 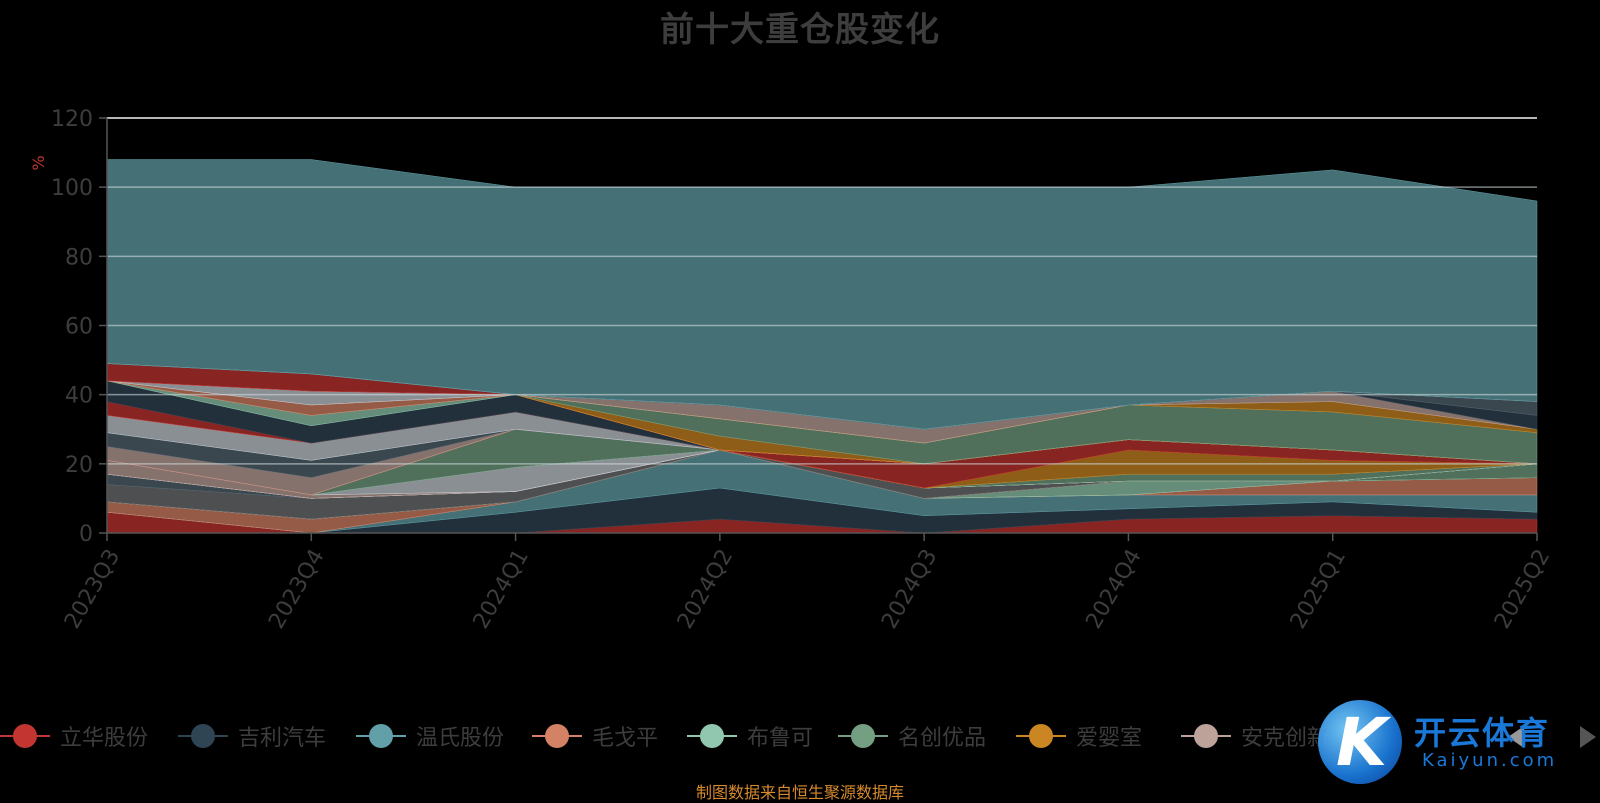 I want to click on x-tick-label: 2025Q2, so click(x=1522, y=589).